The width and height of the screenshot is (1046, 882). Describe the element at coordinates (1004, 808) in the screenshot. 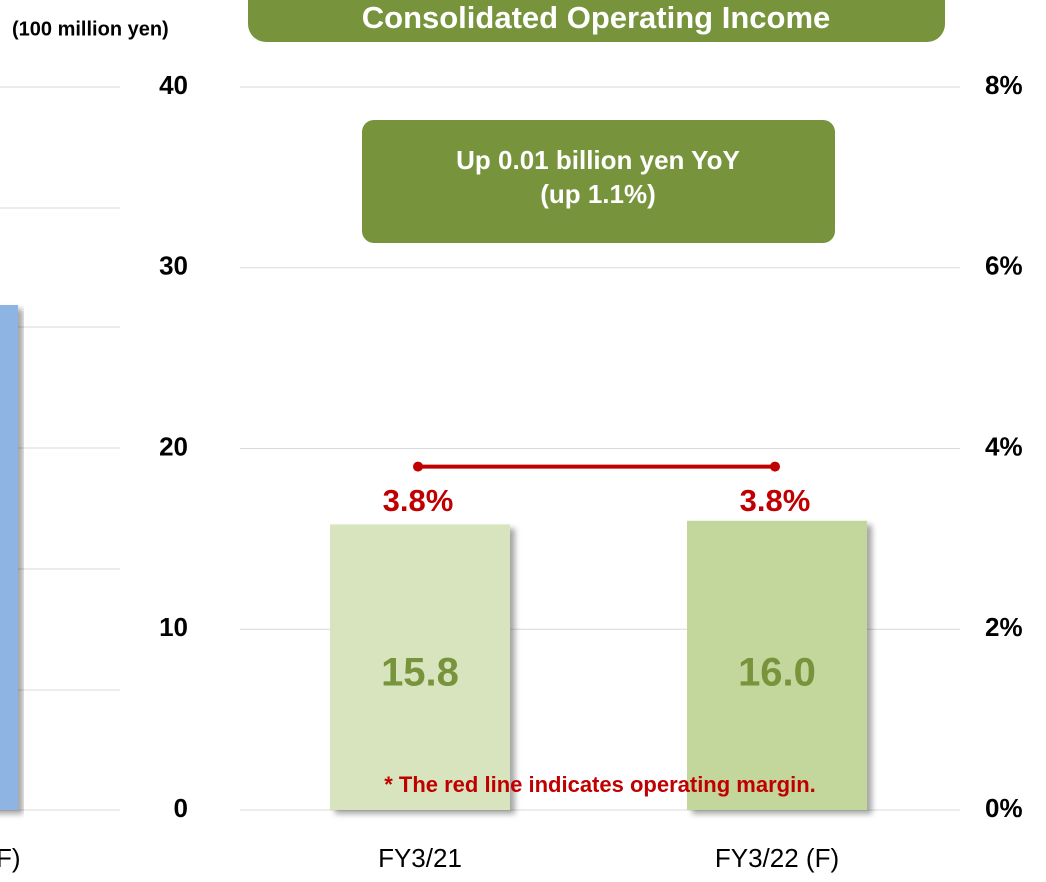

I see `y2-tick-label: 0%` at that location.